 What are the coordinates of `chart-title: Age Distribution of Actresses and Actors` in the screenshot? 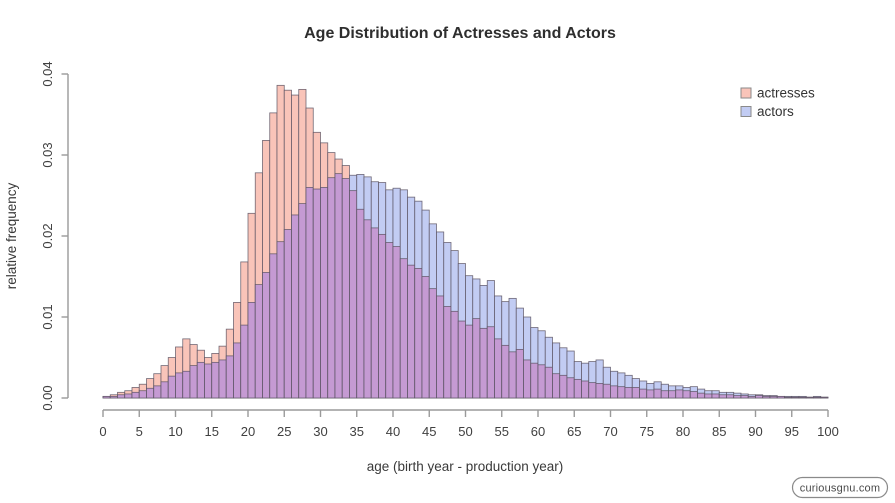 It's located at (460, 33).